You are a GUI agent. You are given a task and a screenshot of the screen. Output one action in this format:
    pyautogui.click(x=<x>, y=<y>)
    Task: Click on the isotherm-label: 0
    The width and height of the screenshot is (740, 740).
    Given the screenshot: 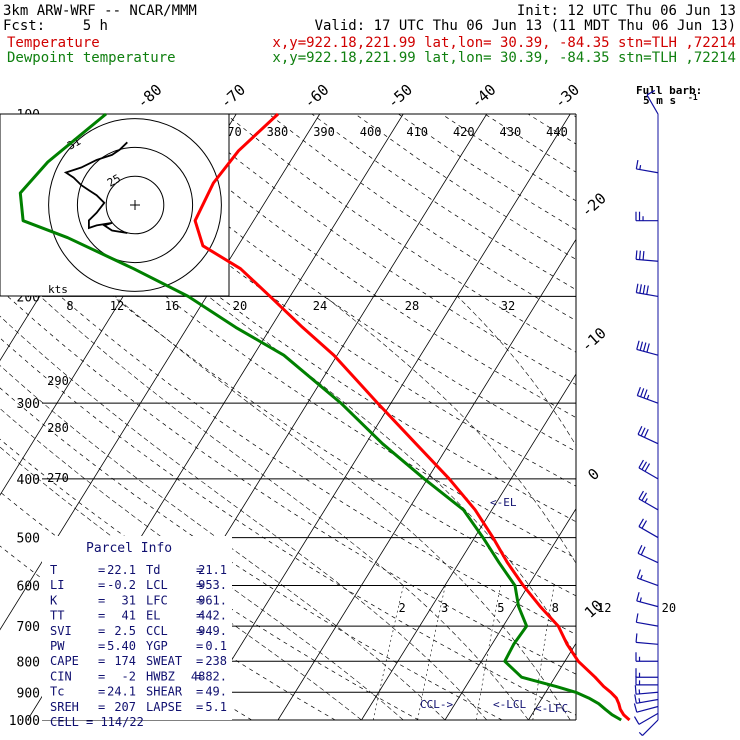 What is the action you would take?
    pyautogui.click(x=593, y=474)
    